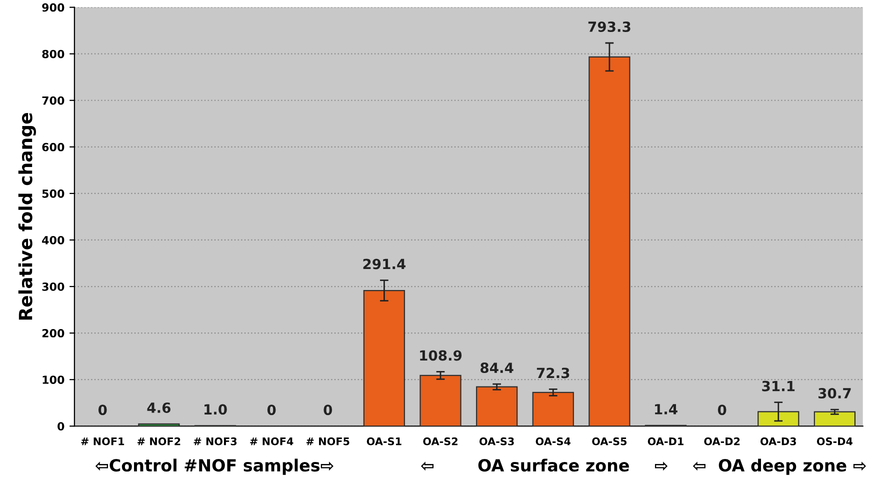 The image size is (876, 487). I want to click on x-tick-label: OS-D4, so click(834, 441).